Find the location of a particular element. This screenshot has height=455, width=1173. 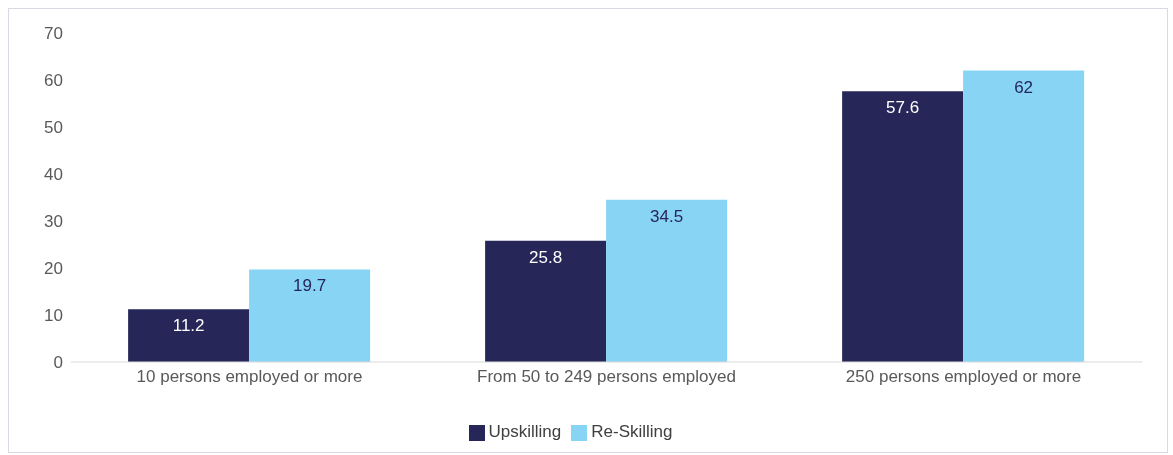

data-label: 11.2 is located at coordinates (188, 326).